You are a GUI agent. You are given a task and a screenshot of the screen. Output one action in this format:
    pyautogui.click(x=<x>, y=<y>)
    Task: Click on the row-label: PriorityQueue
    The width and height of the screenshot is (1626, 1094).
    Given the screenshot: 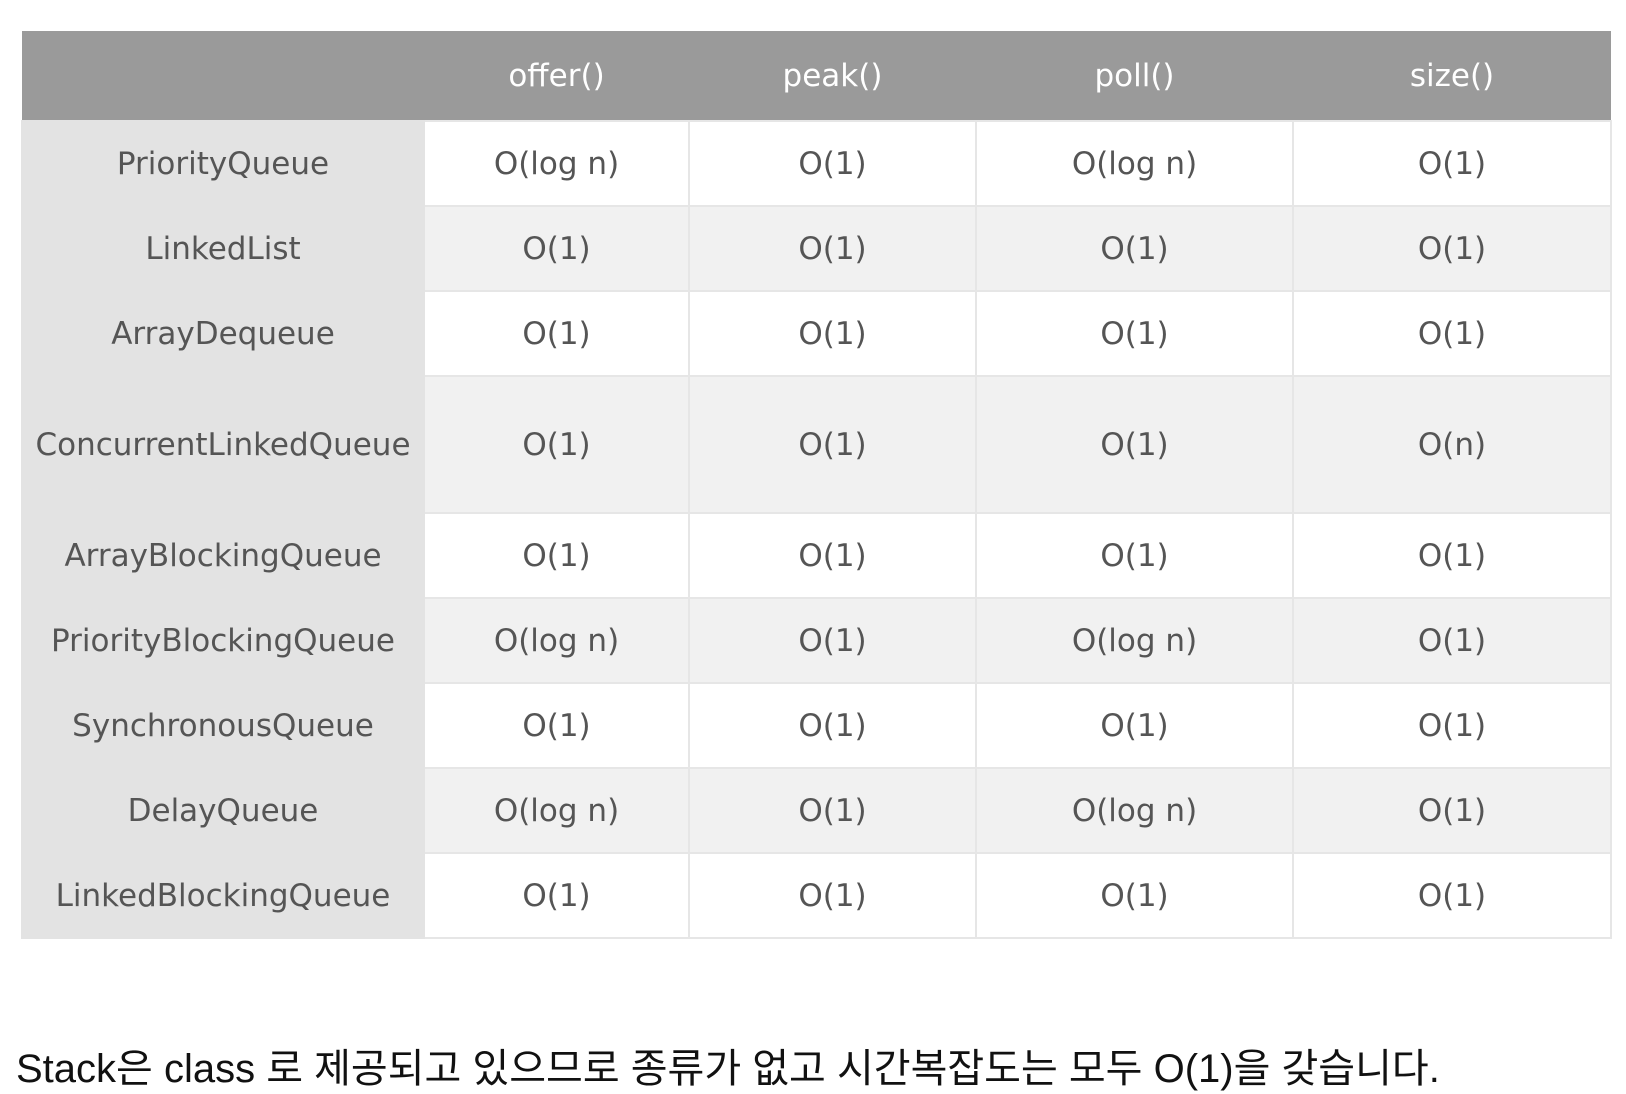 What is the action you would take?
    pyautogui.click(x=223, y=163)
    